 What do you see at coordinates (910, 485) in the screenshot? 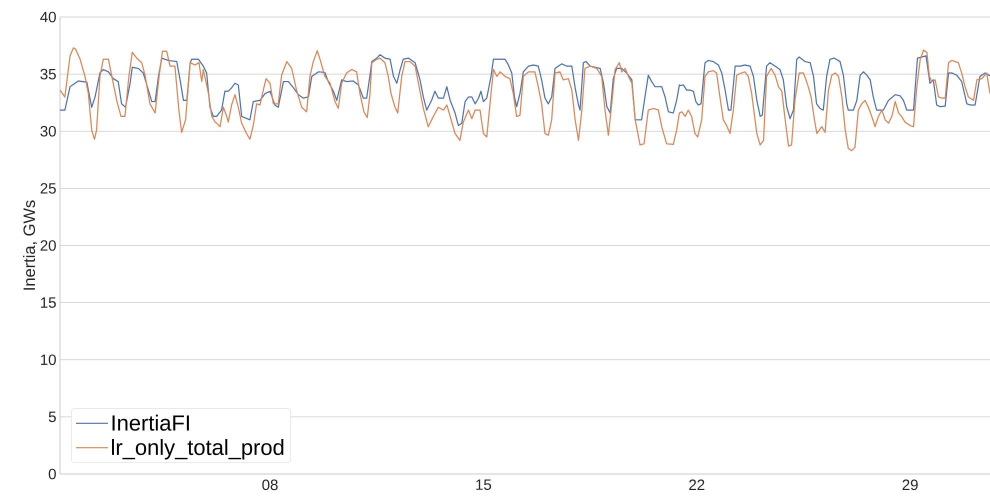
I see `x-tick-label: 29` at bounding box center [910, 485].